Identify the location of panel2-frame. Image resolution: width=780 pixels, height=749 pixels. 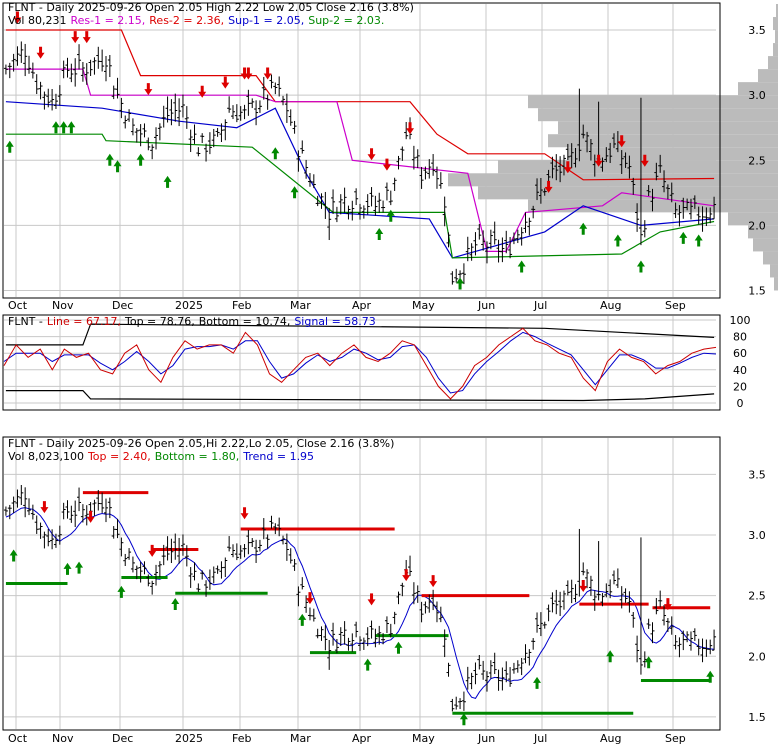
(361, 362).